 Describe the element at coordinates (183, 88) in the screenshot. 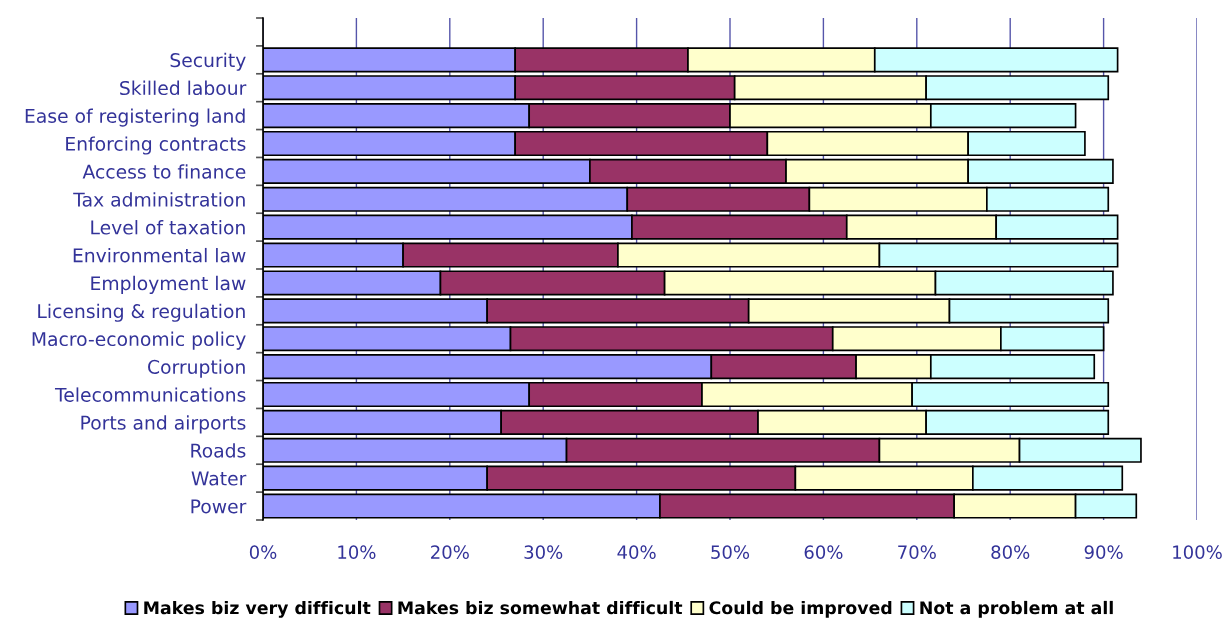

I see `y-tick-label: Skilled labour` at that location.